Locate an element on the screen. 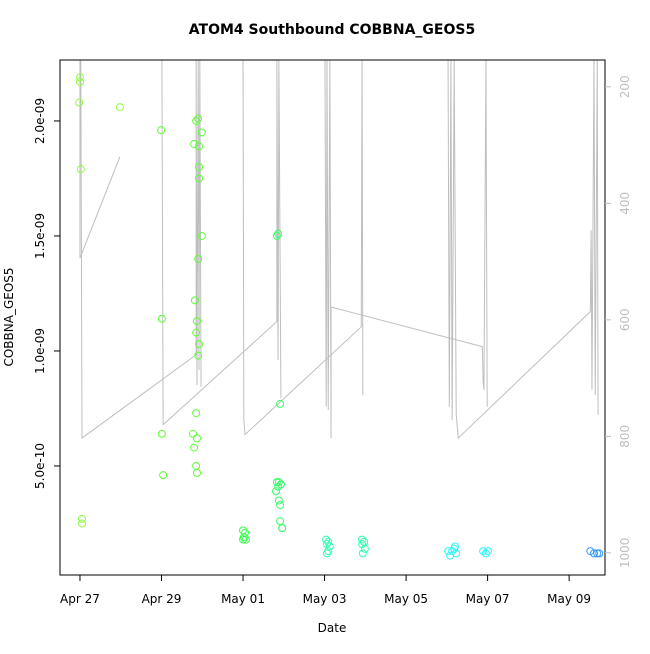  y2-tick-label: 600 is located at coordinates (625, 319).